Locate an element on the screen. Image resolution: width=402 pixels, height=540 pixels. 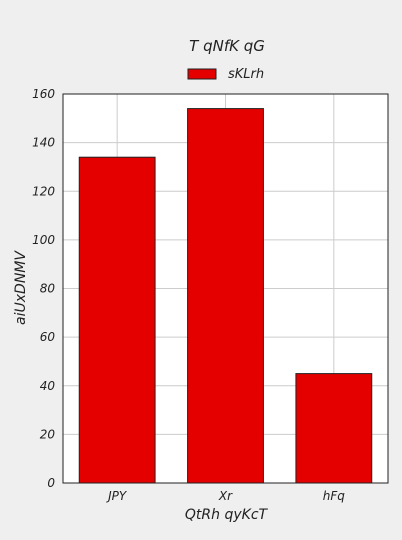
y-tick-label: 140 is located at coordinates (43, 143).